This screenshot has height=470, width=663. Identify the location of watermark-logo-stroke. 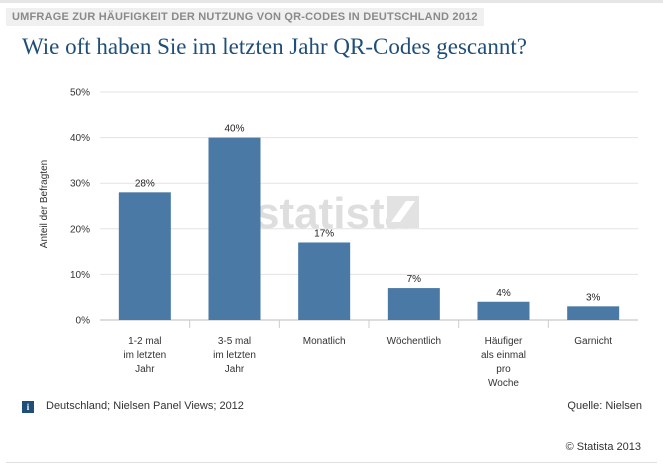
(403, 211).